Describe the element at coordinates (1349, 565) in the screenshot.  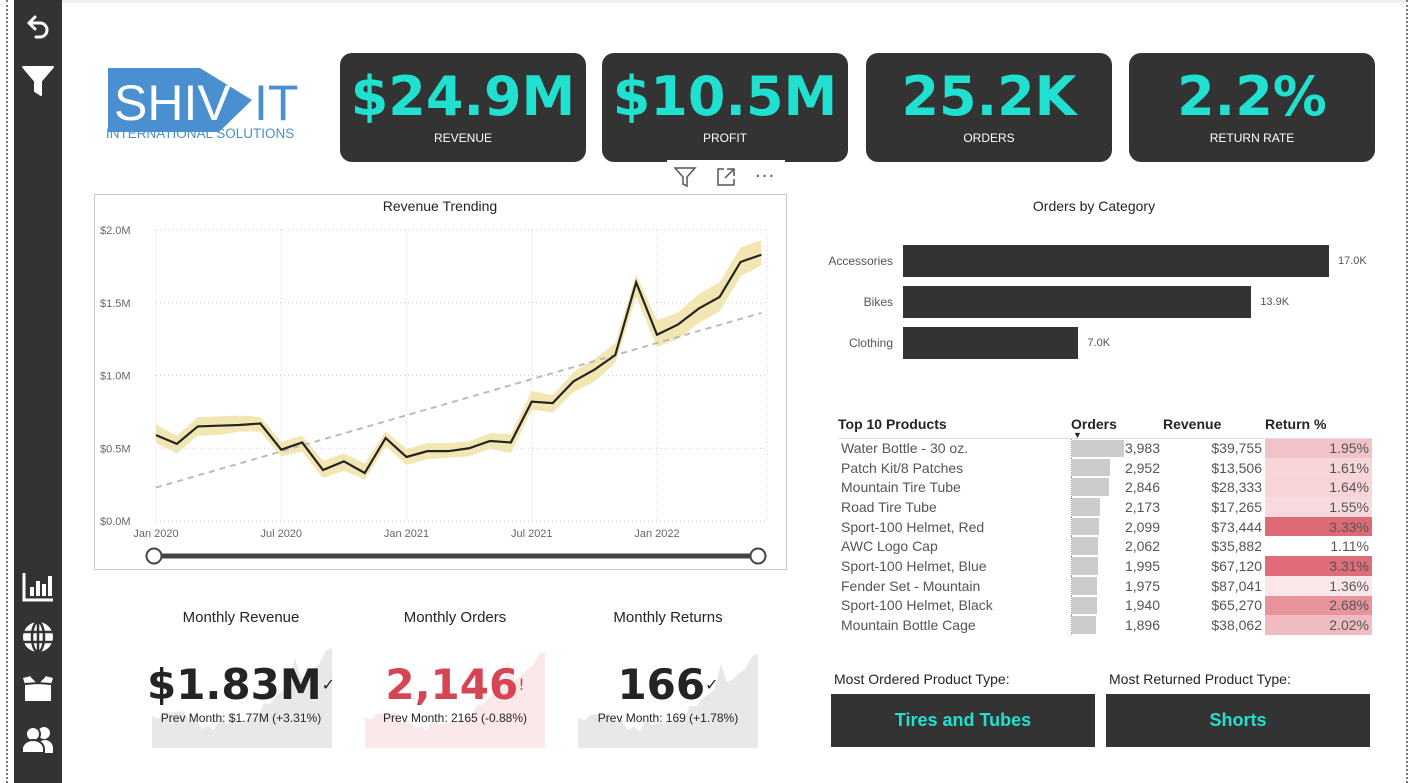
I see `cell-value: 3.31%` at that location.